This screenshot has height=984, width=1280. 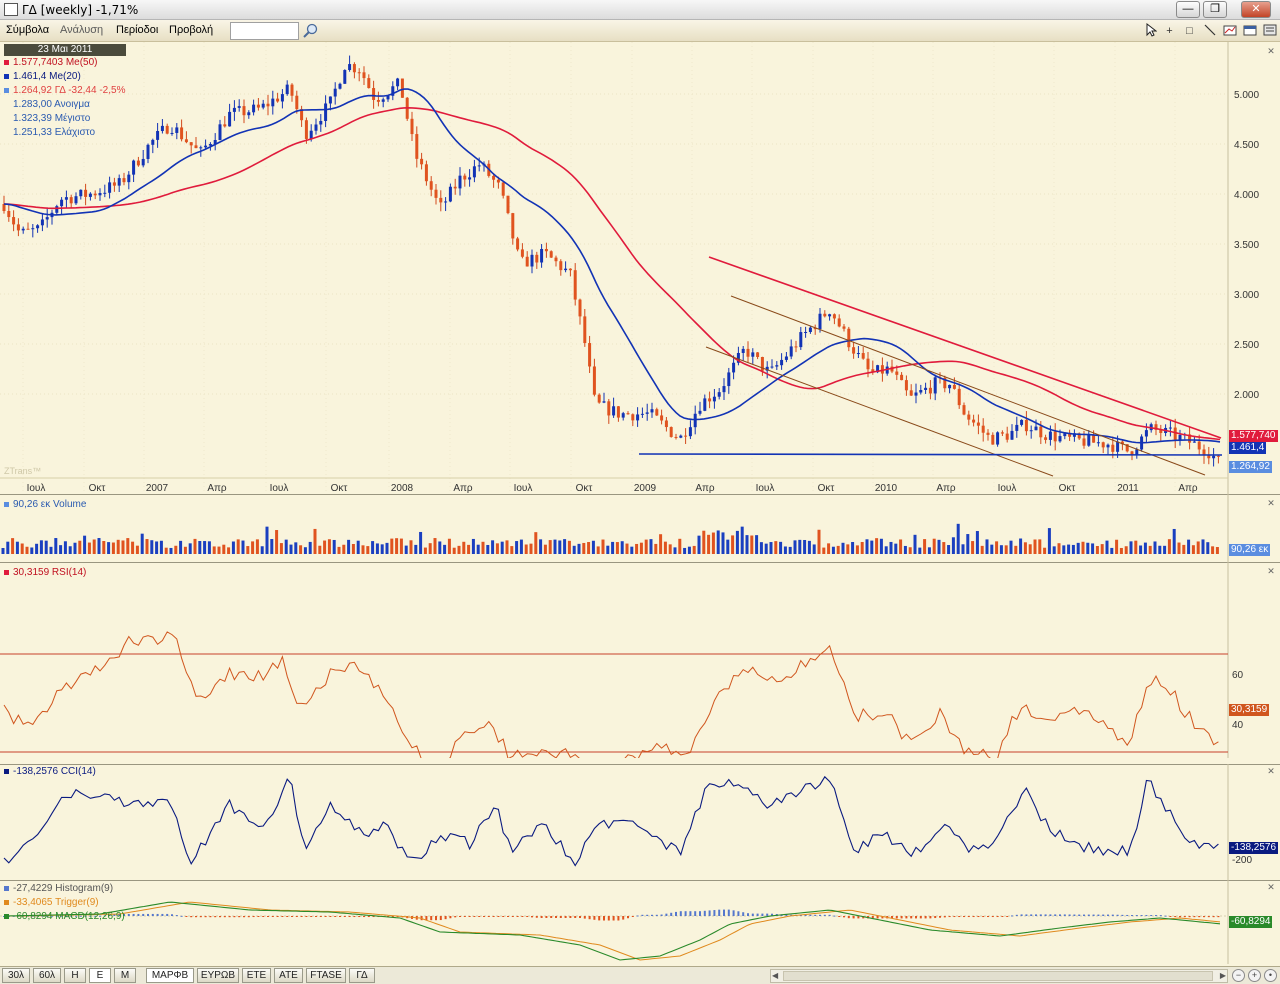 What do you see at coordinates (1169, 31) in the screenshot?
I see `crosshair-icon: +` at bounding box center [1169, 31].